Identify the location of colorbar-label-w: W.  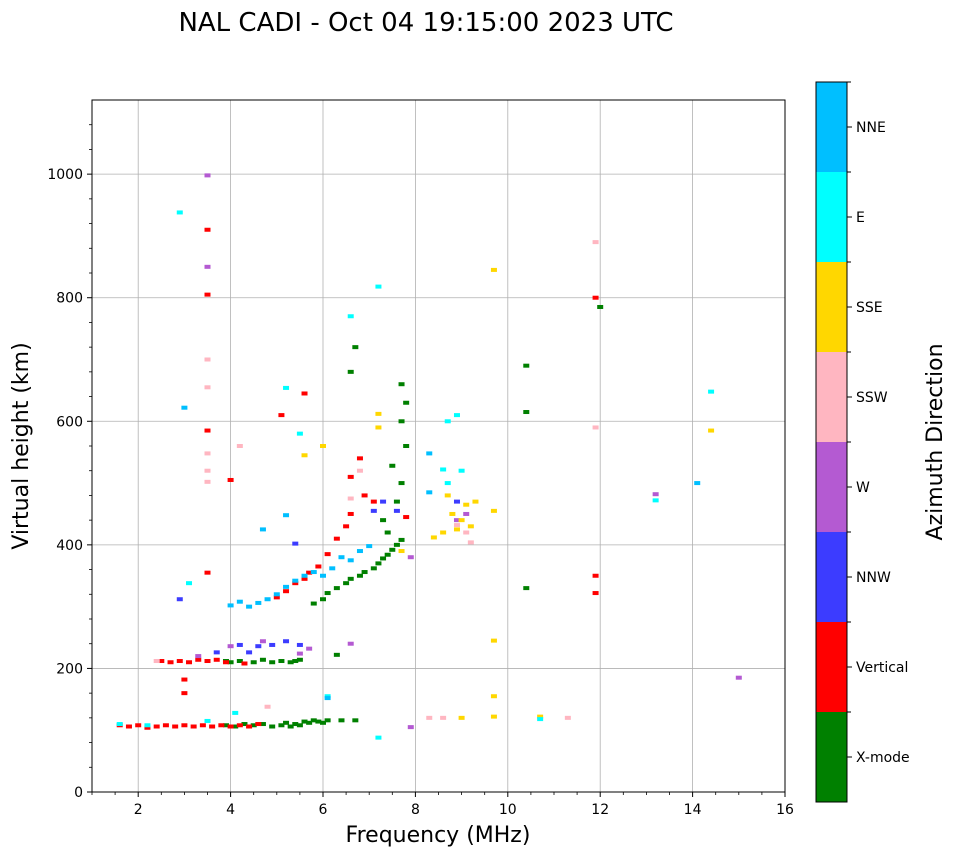
(863, 488).